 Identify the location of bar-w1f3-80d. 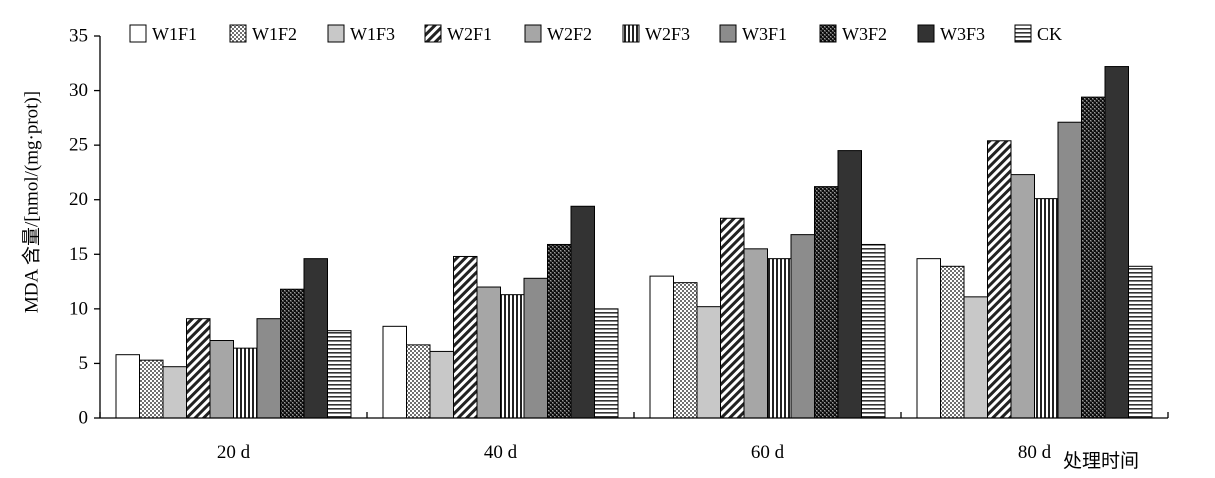
(975, 357).